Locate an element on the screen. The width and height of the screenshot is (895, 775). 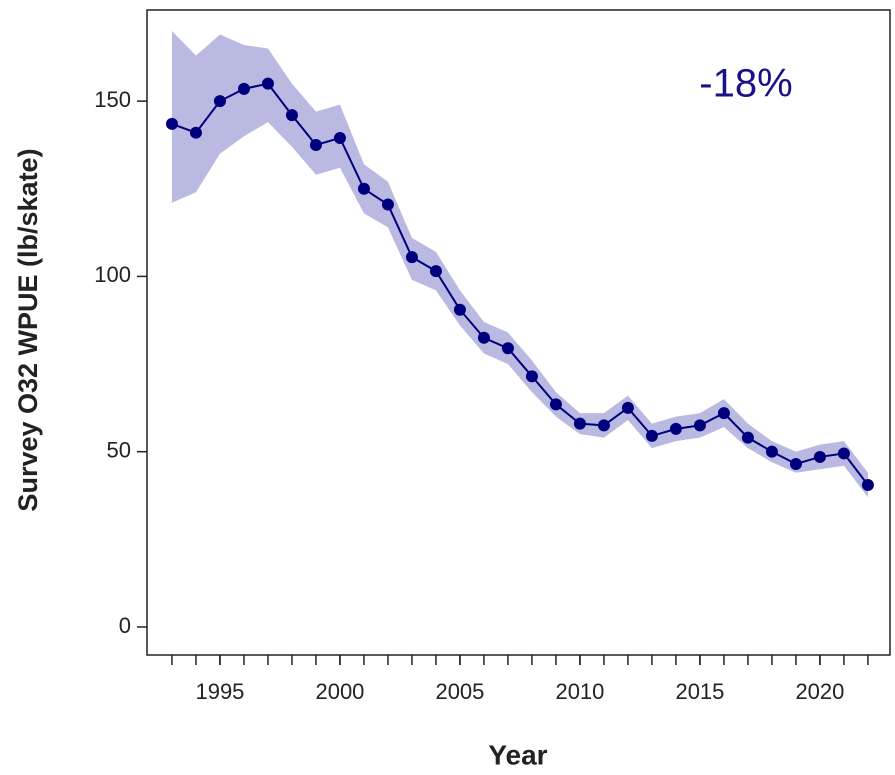
y-tick-label: 150 is located at coordinates (112, 99).